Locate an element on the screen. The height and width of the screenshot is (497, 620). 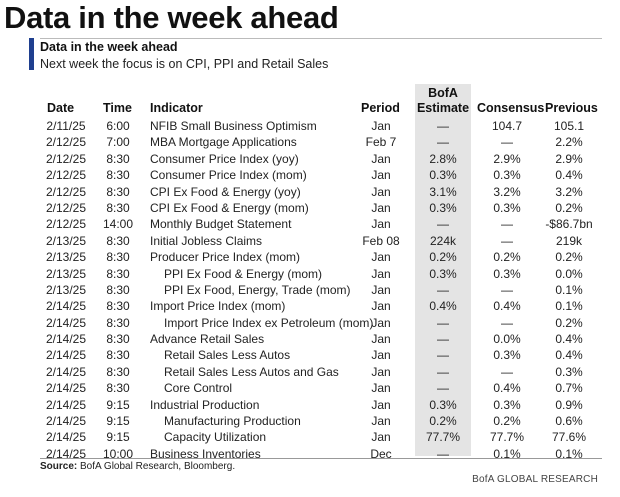
cell-consensus: 77.7% is located at coordinates (507, 437).